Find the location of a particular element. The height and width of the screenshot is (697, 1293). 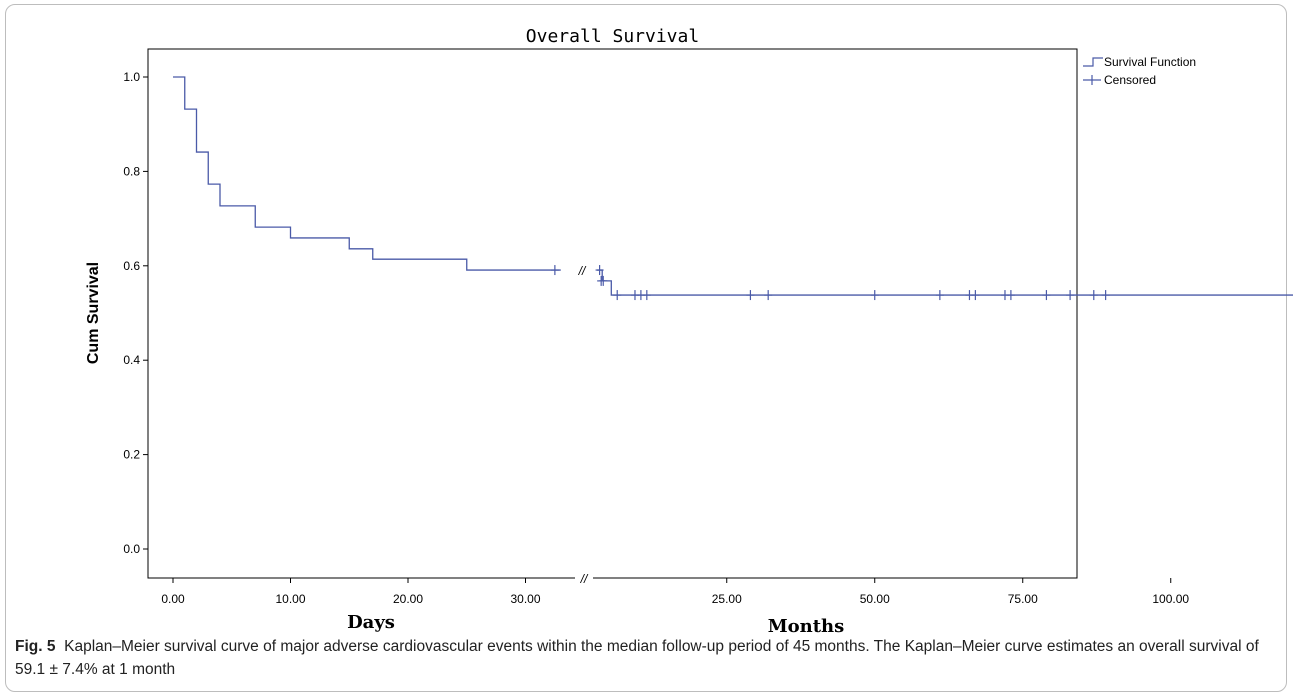

axis-break-mask is located at coordinates (584, 578).